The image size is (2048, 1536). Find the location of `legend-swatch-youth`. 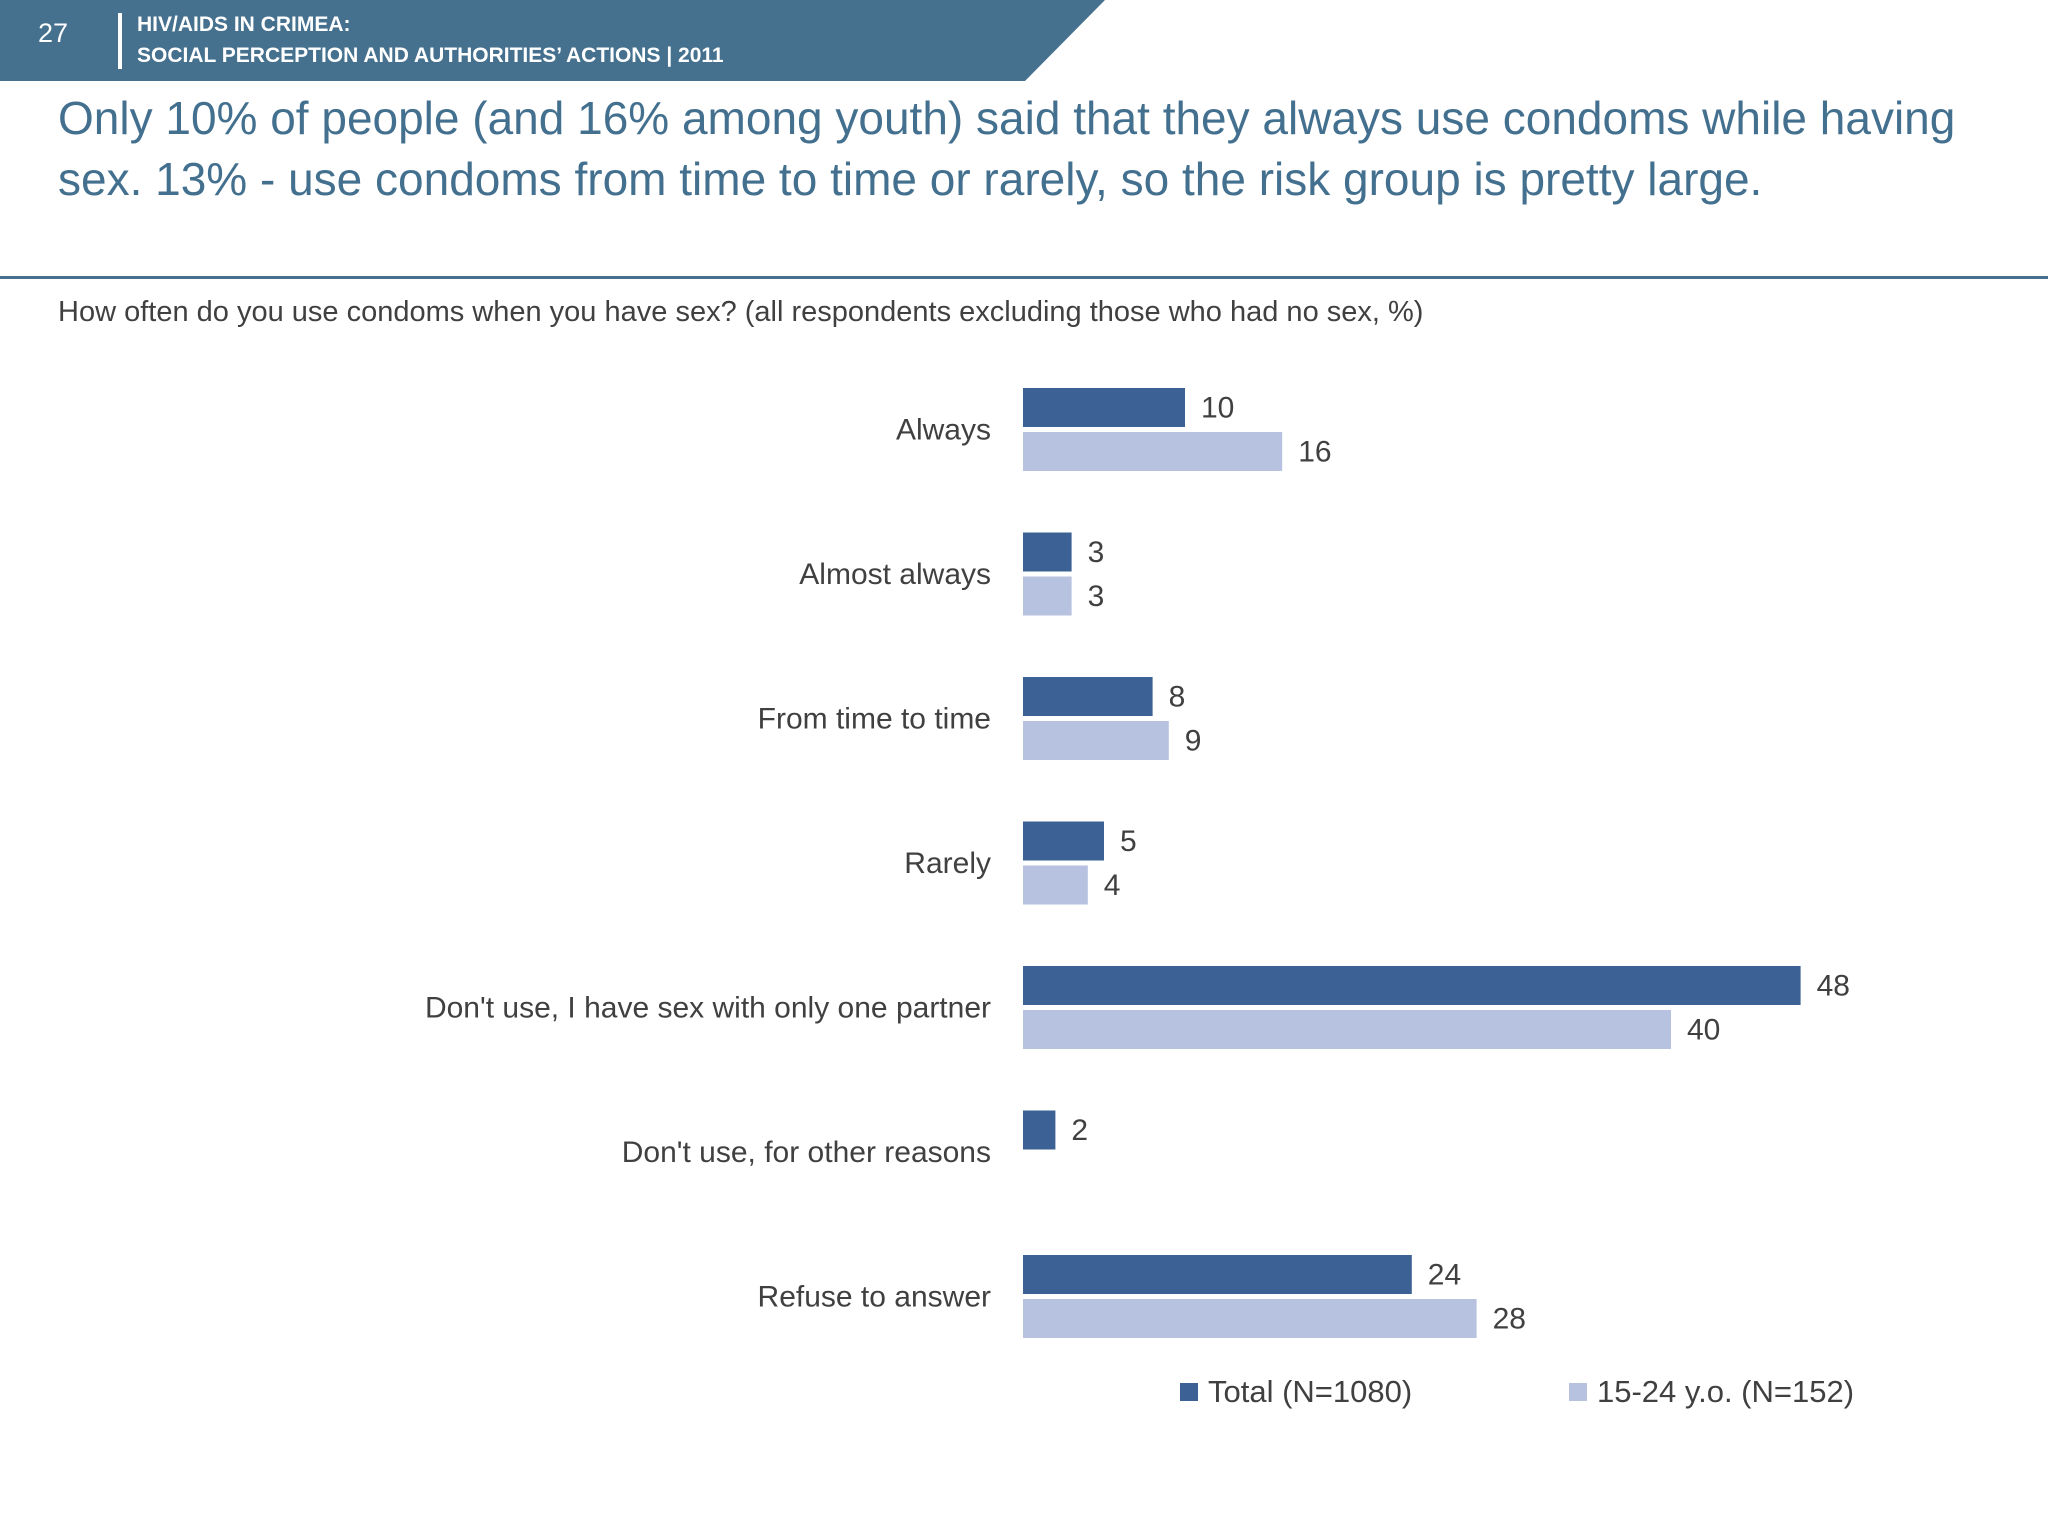

legend-swatch-youth is located at coordinates (1578, 1392).